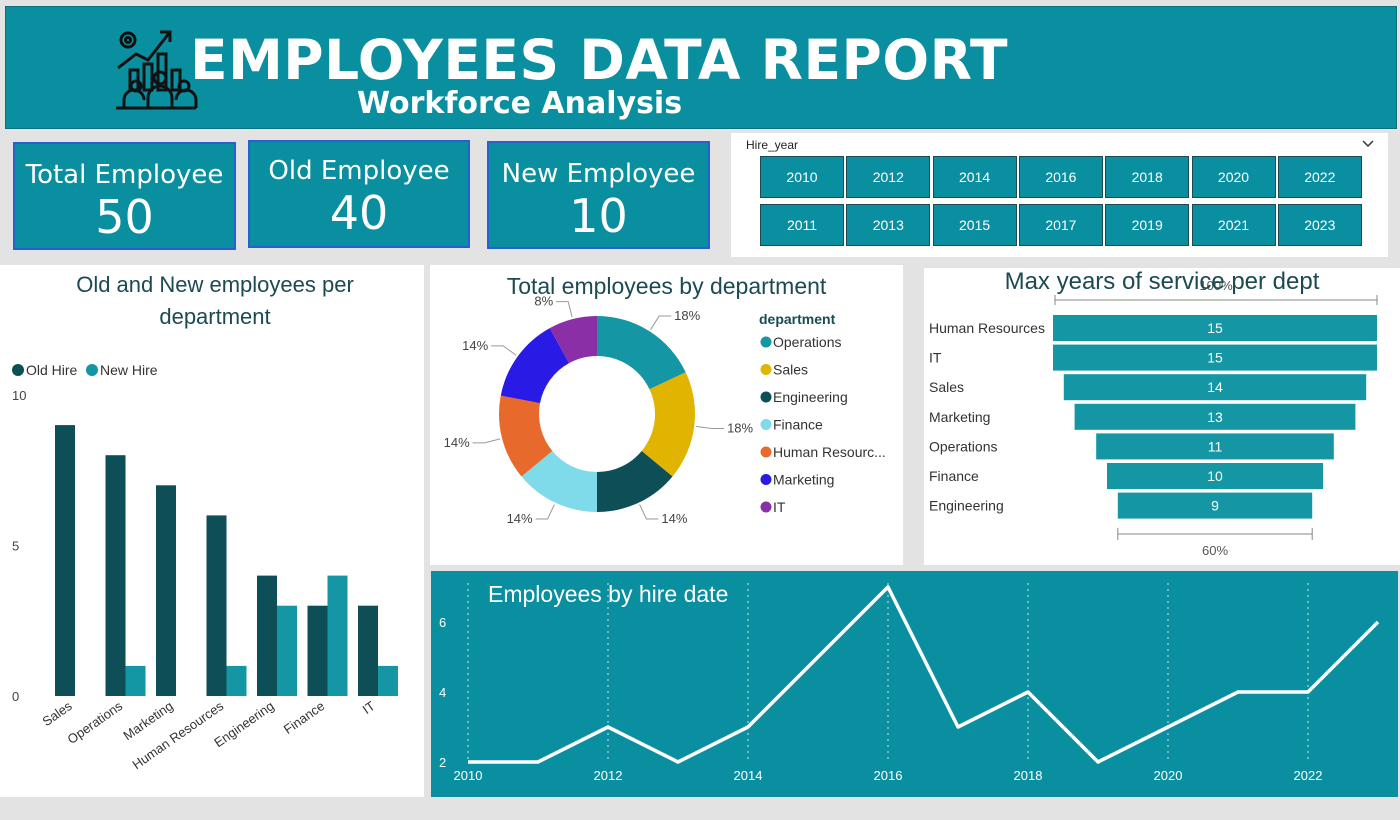 This screenshot has height=820, width=1400. Describe the element at coordinates (666, 286) in the screenshot. I see `chart-title: Total employees by department` at that location.